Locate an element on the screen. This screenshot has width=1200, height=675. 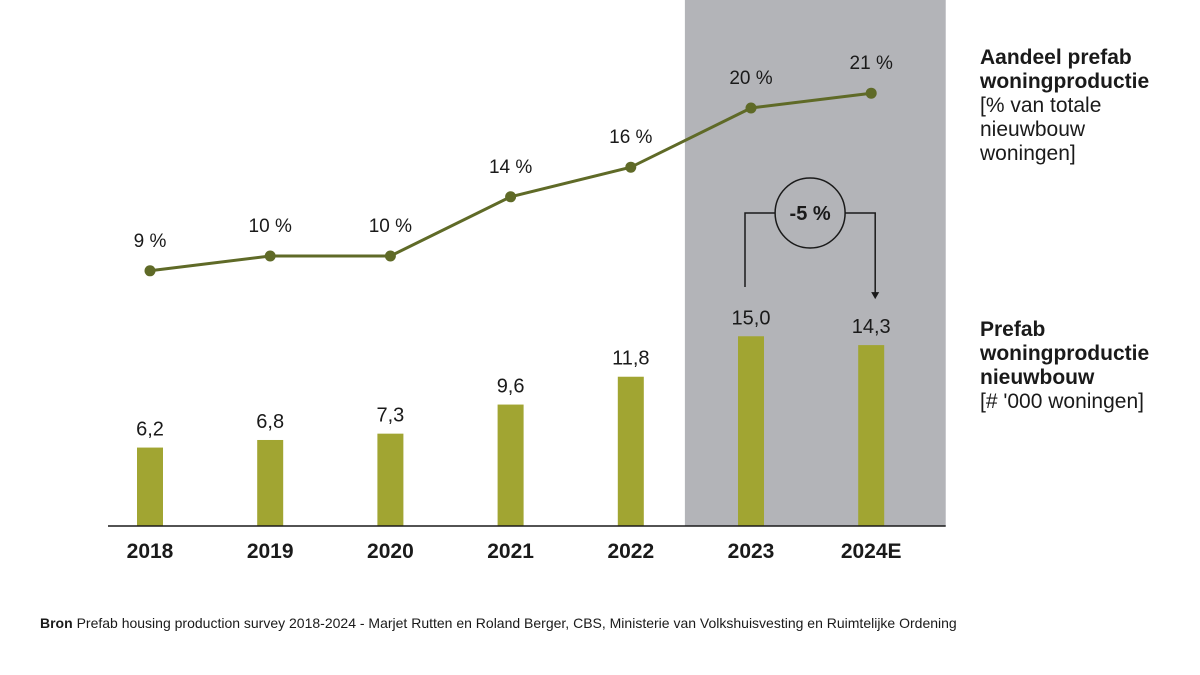
share-value-label: 14 % is located at coordinates (510, 167).